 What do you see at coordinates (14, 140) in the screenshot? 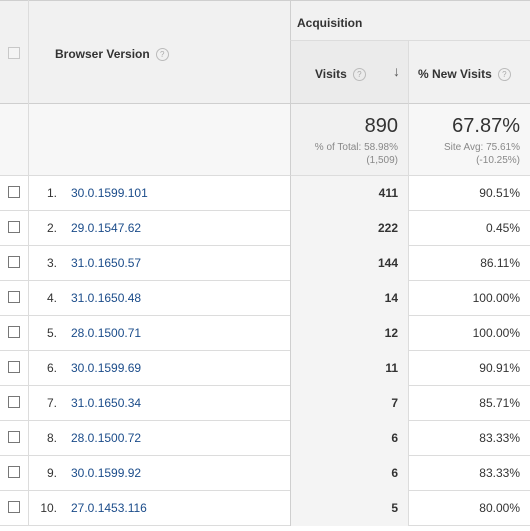
I see `summary-checkbox-cell` at bounding box center [14, 140].